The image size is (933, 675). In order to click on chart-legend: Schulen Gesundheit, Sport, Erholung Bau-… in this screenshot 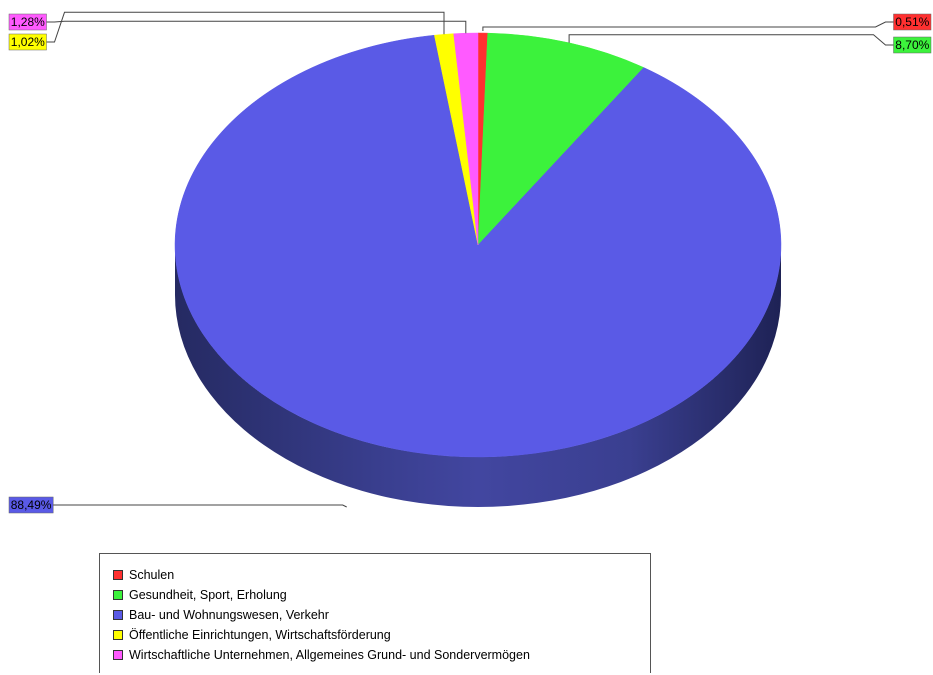, I will do `click(375, 613)`.